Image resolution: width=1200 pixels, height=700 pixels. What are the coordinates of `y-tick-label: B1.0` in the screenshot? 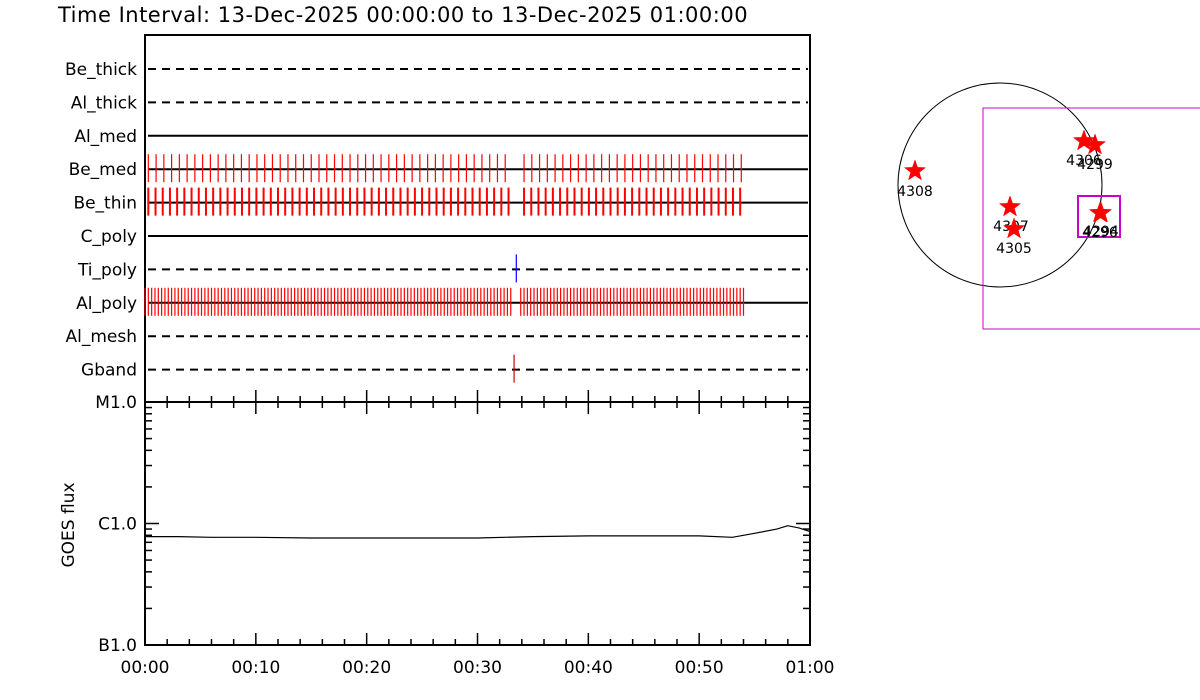 It's located at (117, 646).